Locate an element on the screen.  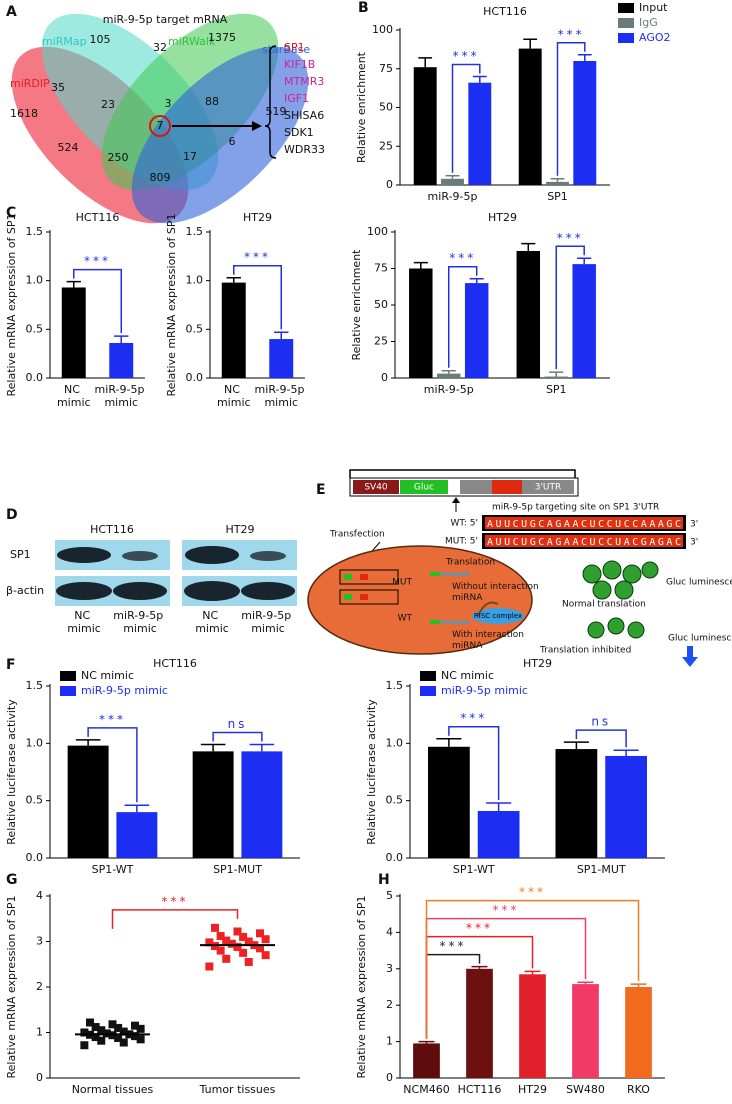
gene: MTMR3 is located at coordinates (304, 81).